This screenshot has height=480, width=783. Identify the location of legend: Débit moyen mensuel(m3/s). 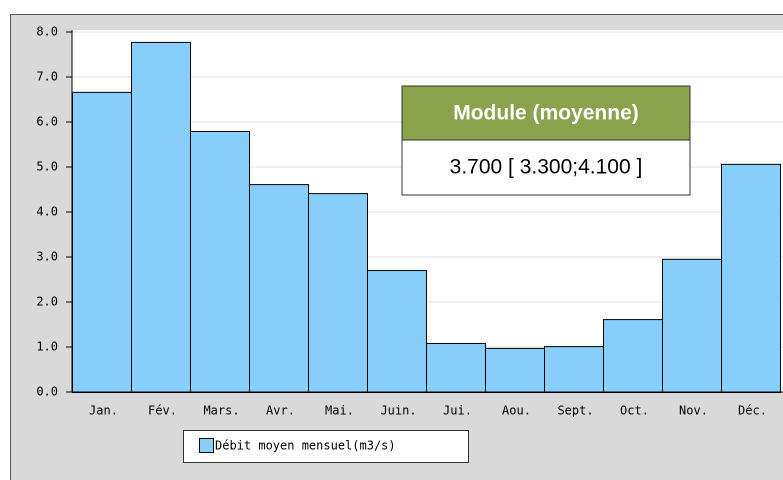
(326, 446).